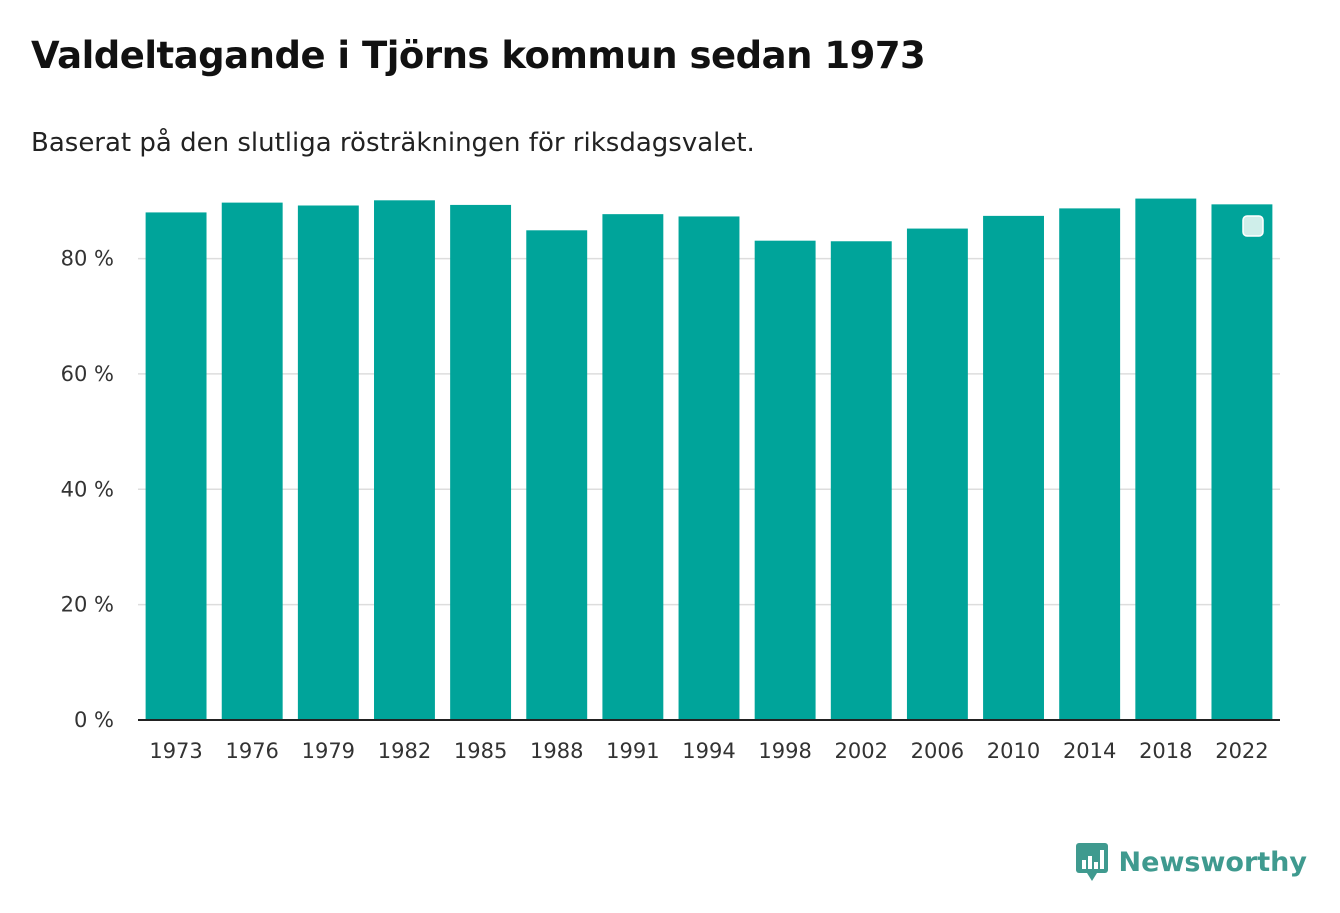 The width and height of the screenshot is (1340, 913). What do you see at coordinates (1165, 751) in the screenshot?
I see `x-tick-label: 2018` at bounding box center [1165, 751].